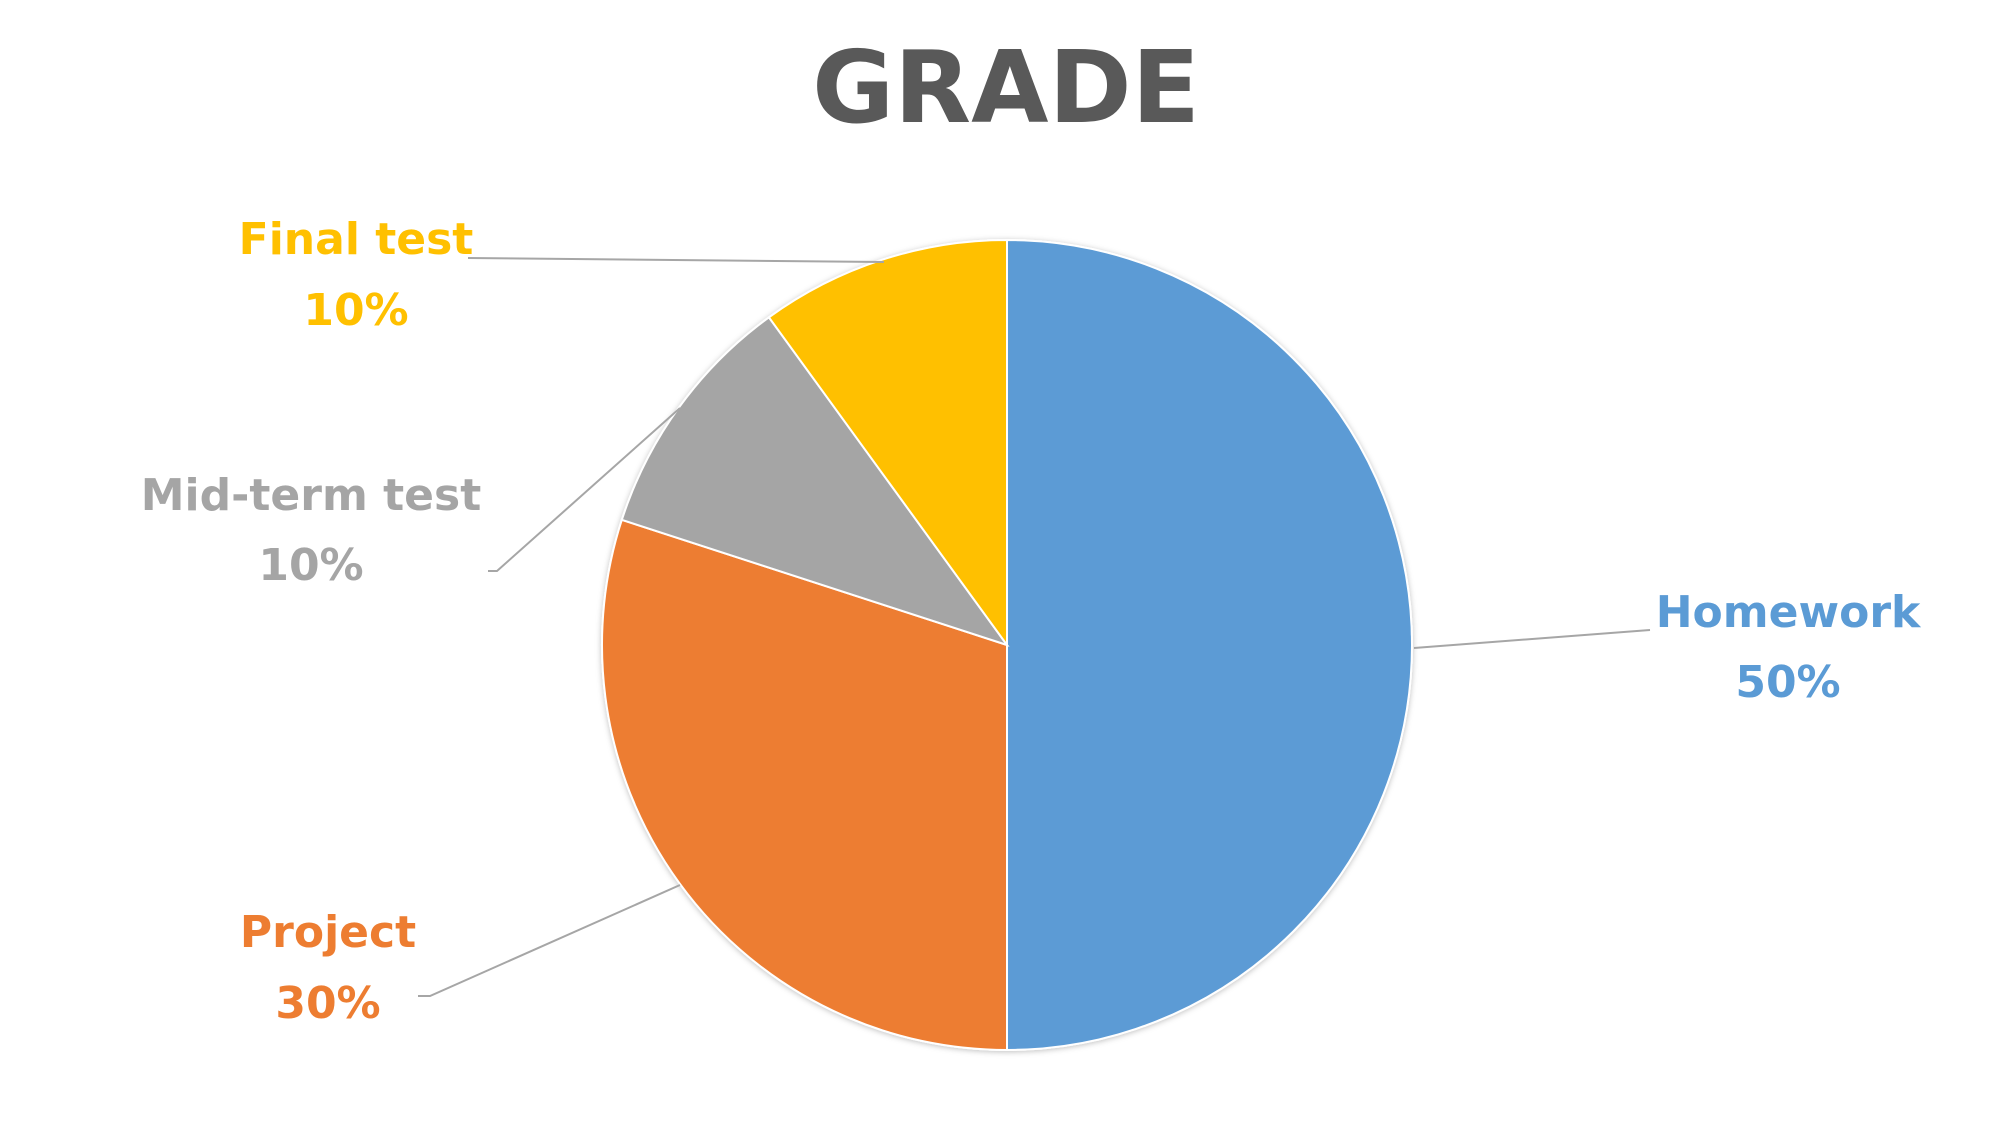 This screenshot has height=1125, width=2000. What do you see at coordinates (676, 260) in the screenshot?
I see `leader-line-final-test` at bounding box center [676, 260].